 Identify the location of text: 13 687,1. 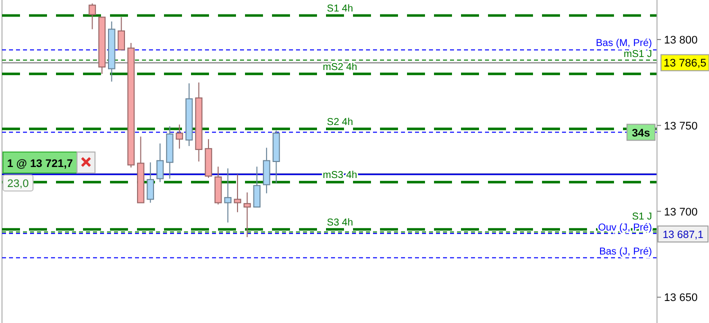
(683, 235).